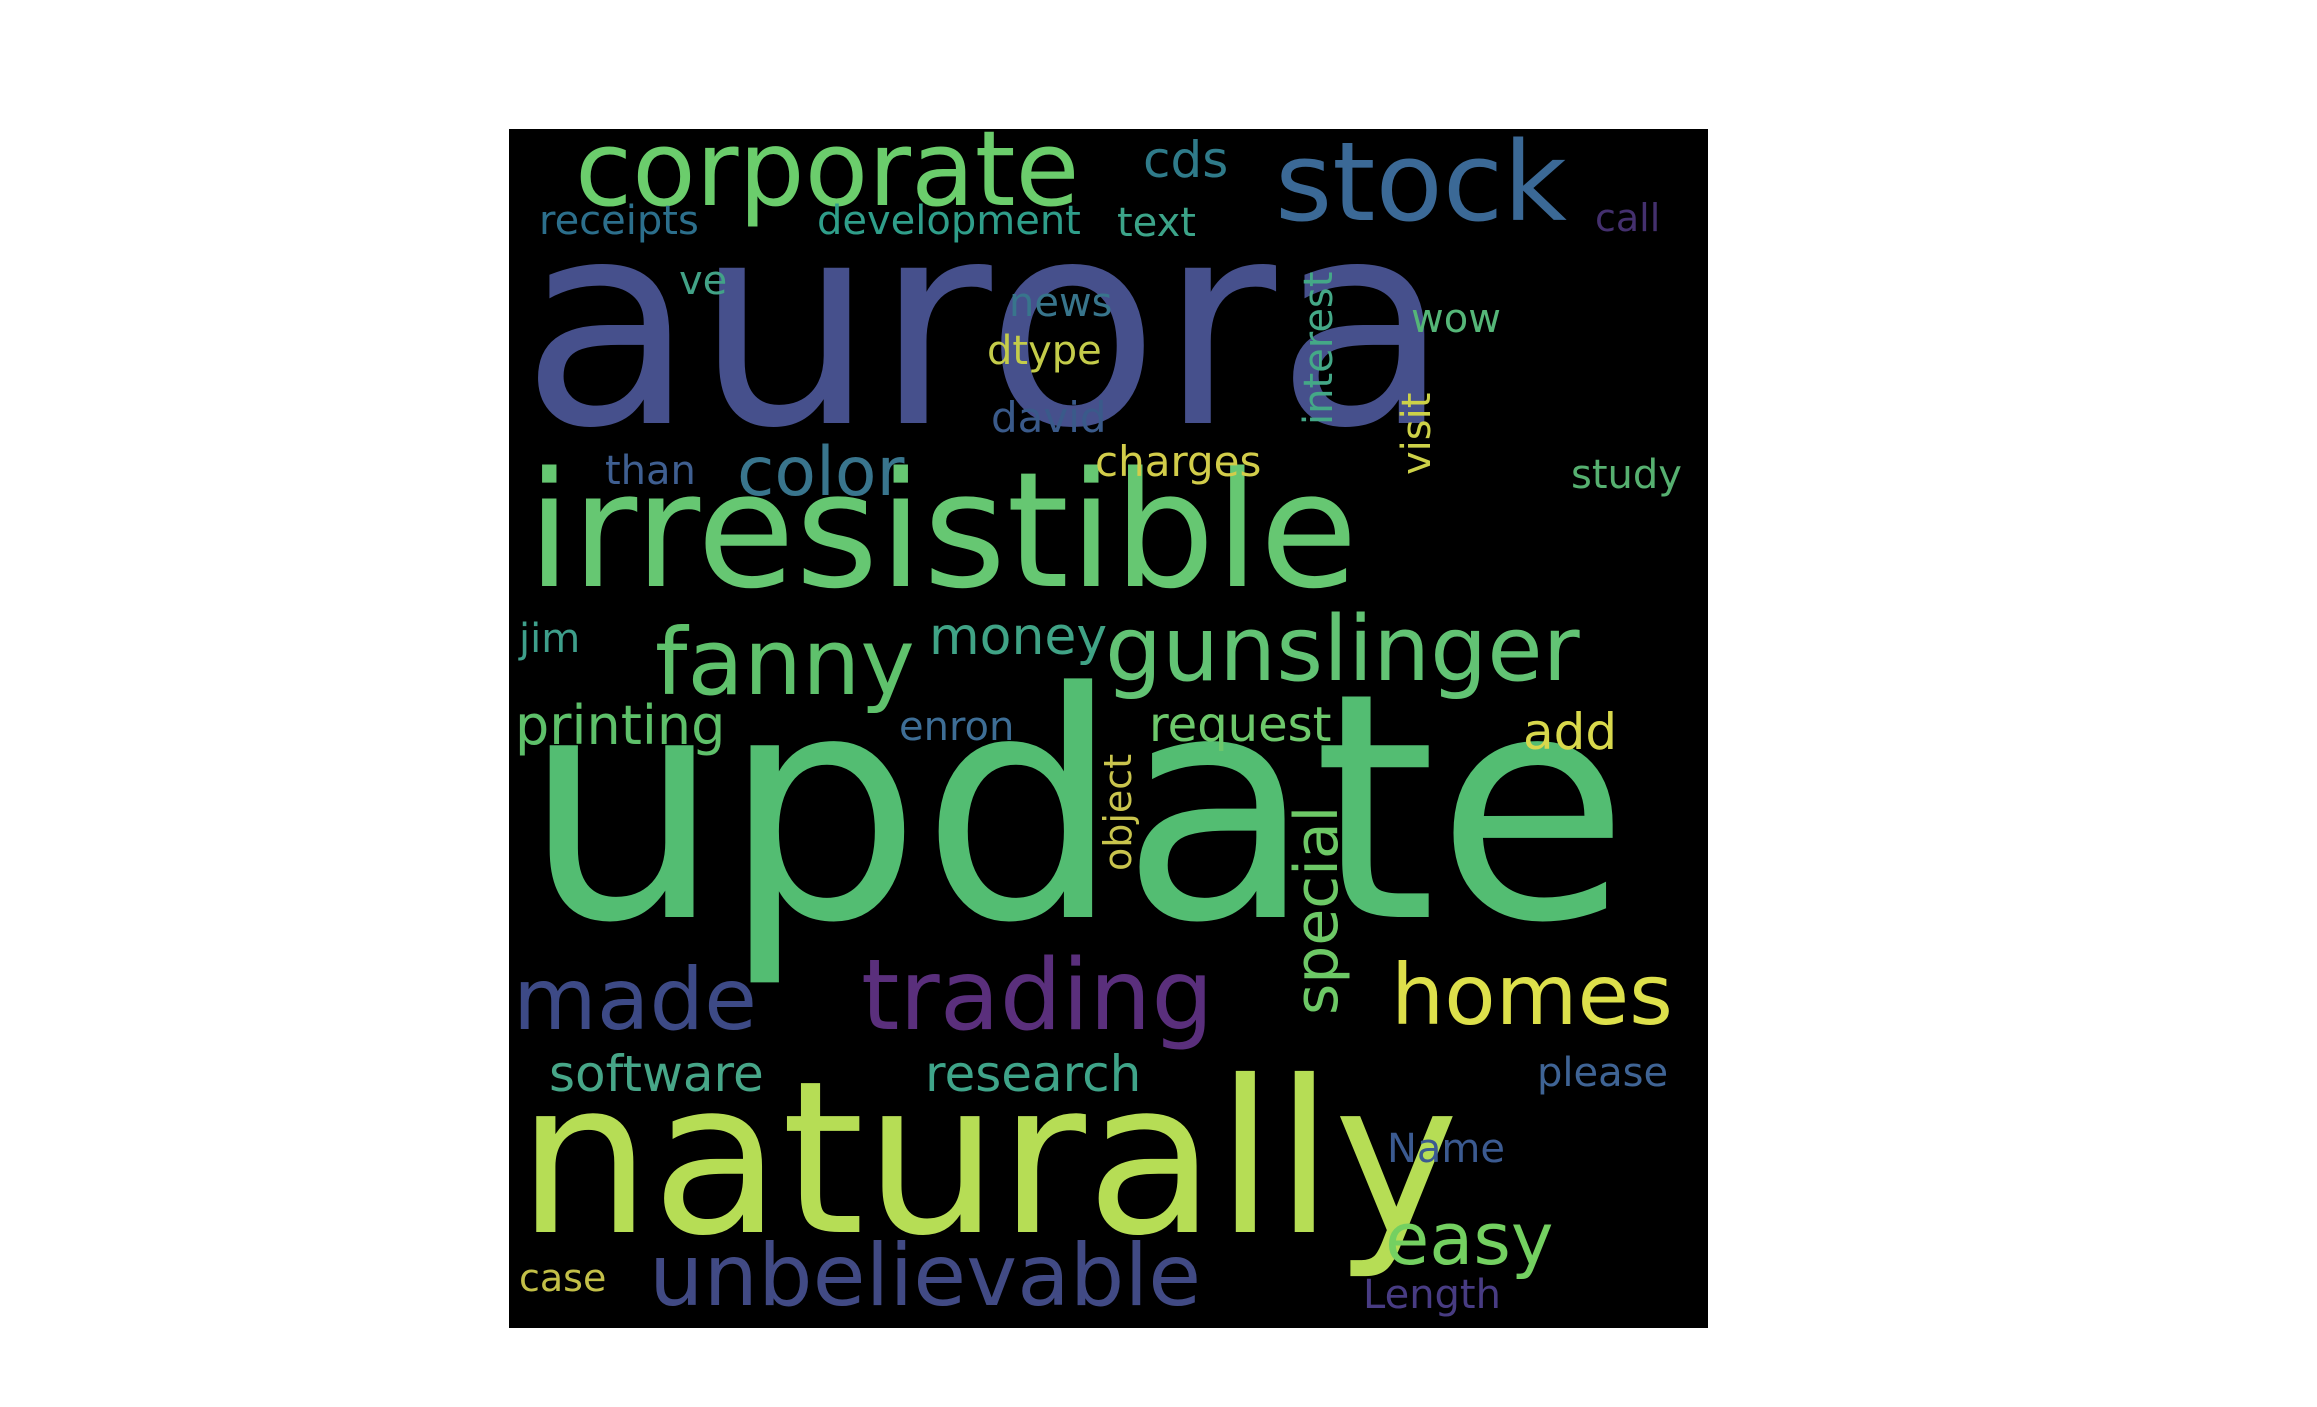 The image size is (2317, 1407). Describe the element at coordinates (1044, 351) in the screenshot. I see `word-dtype: dtype` at that location.